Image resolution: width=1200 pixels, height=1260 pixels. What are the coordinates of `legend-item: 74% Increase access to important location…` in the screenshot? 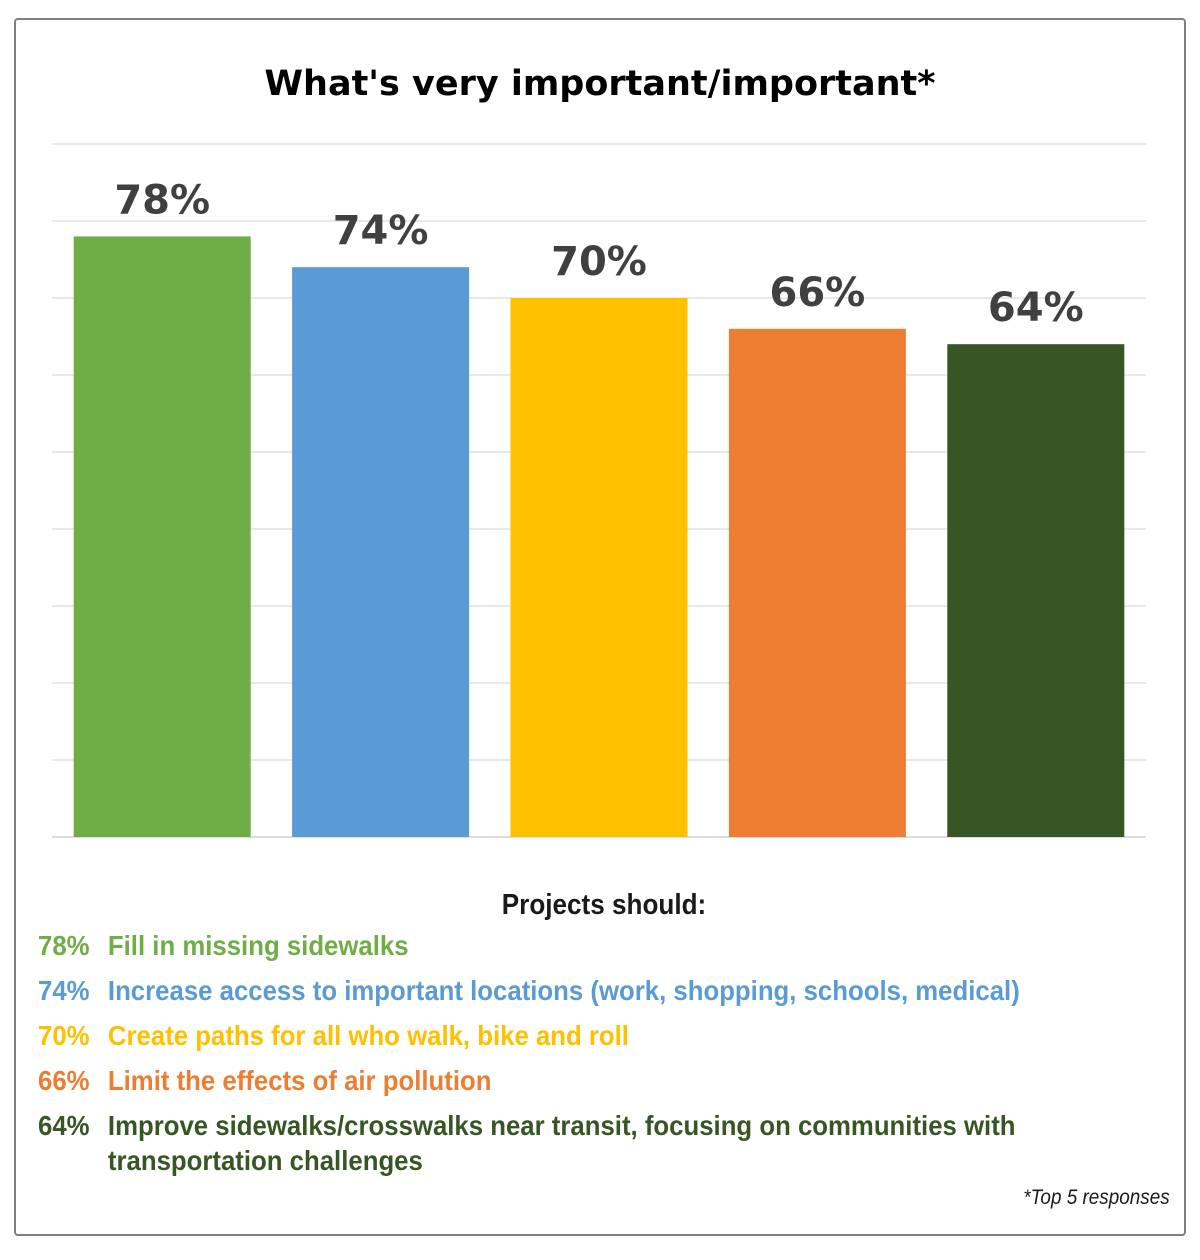 It's located at (604, 990).